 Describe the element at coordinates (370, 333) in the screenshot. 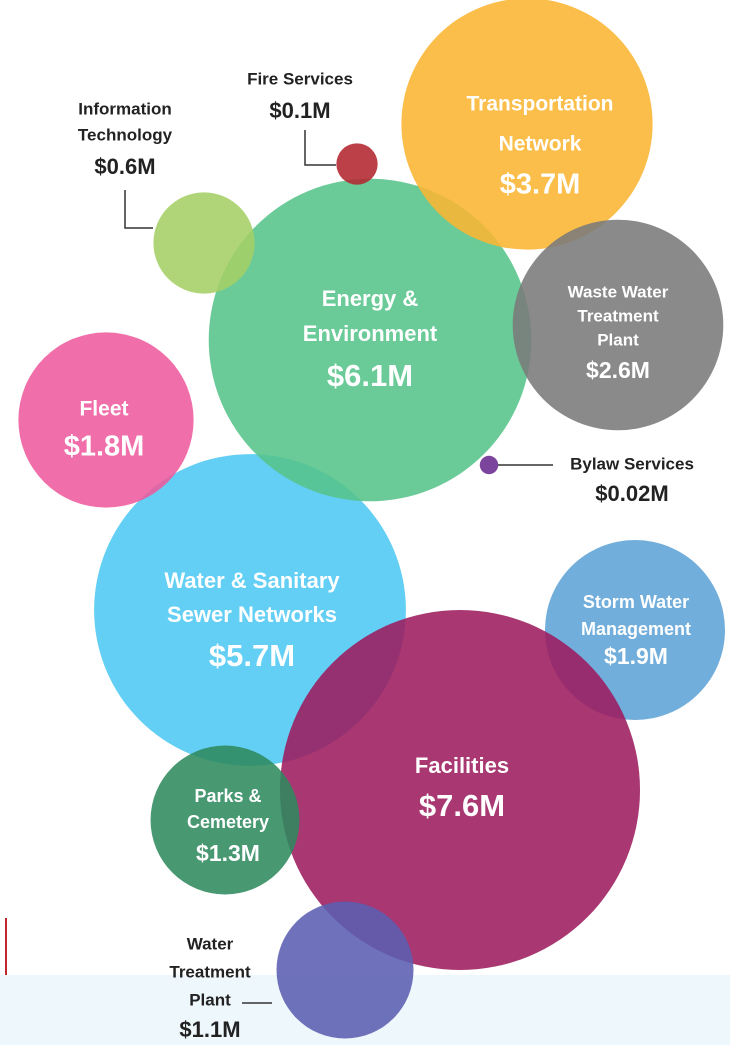

I see `bubble-name: Environment` at that location.